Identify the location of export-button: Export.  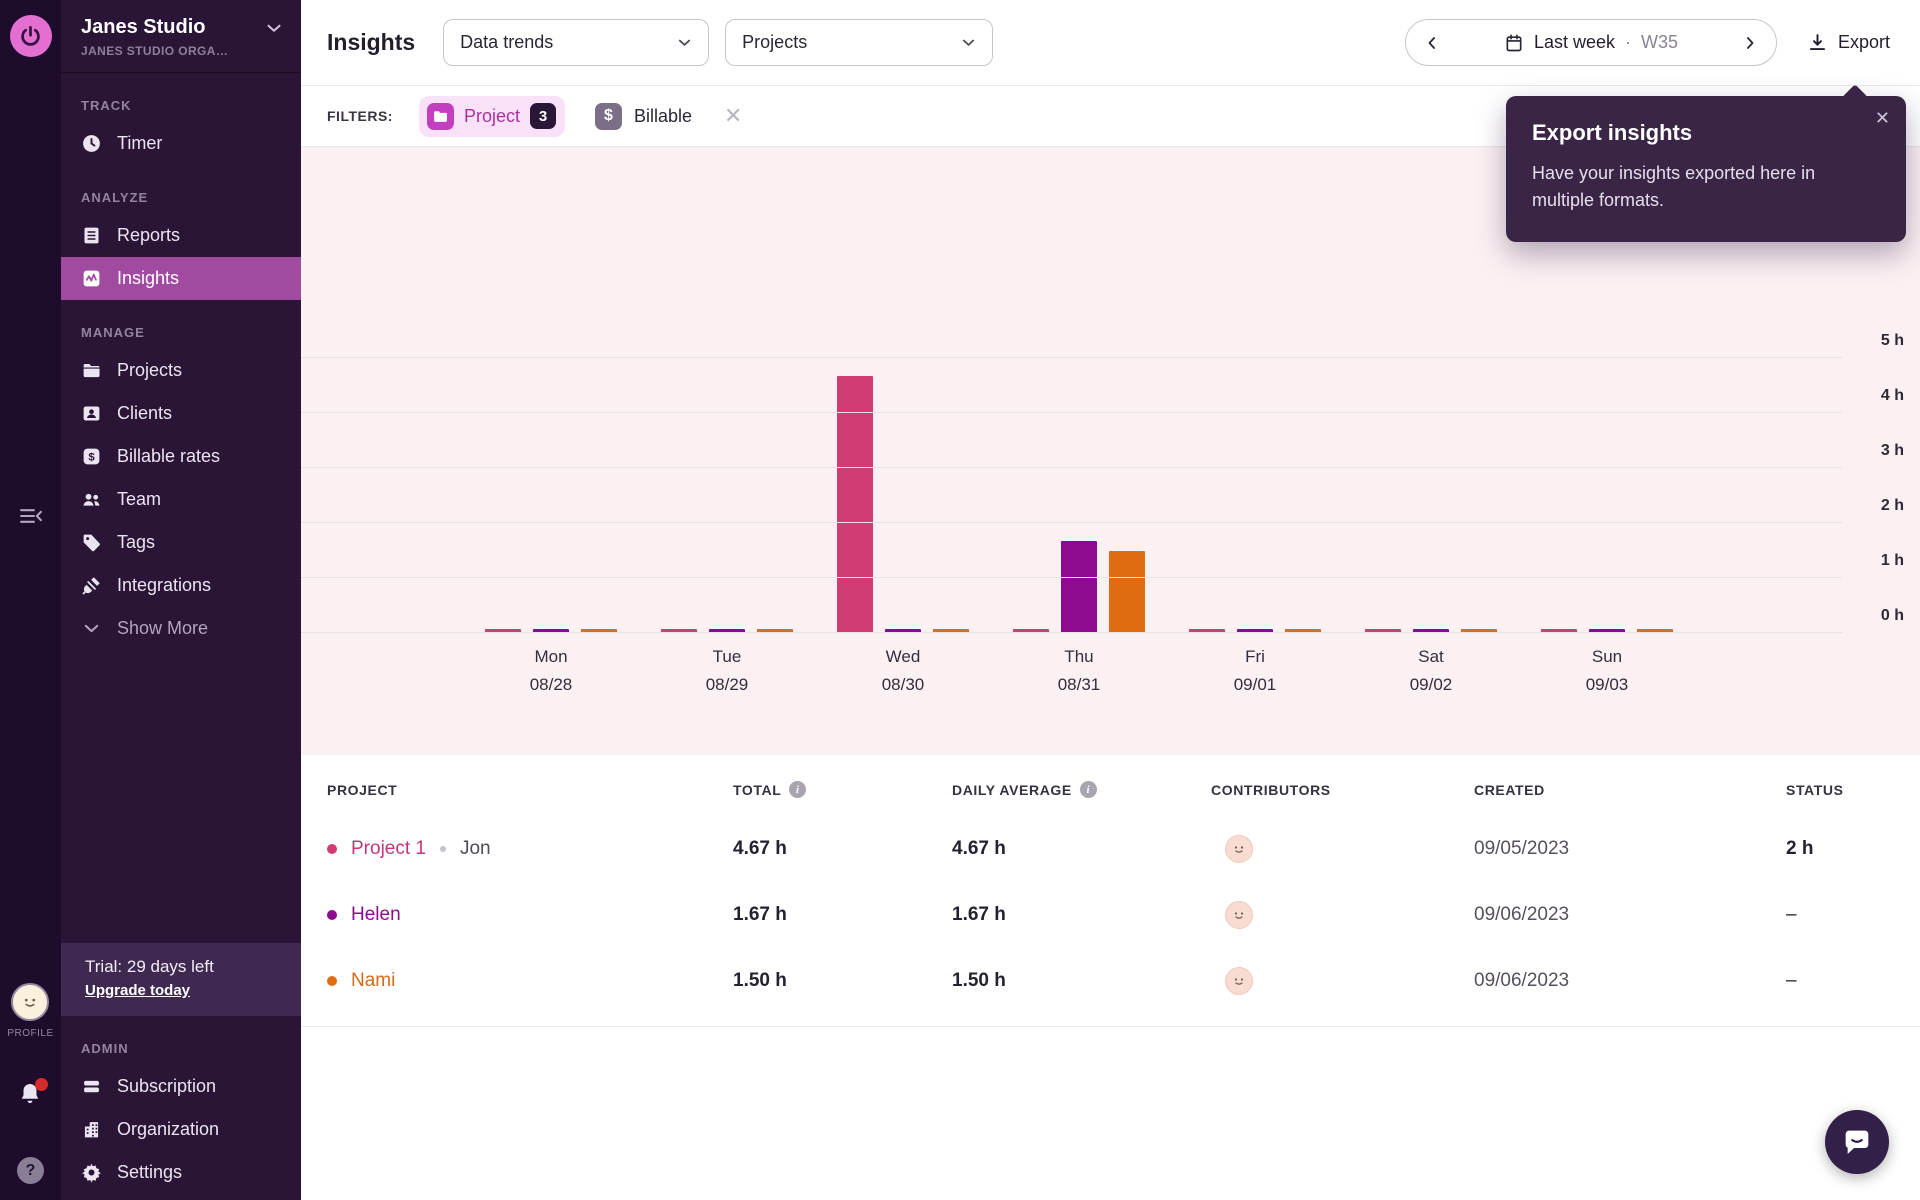
(1848, 42).